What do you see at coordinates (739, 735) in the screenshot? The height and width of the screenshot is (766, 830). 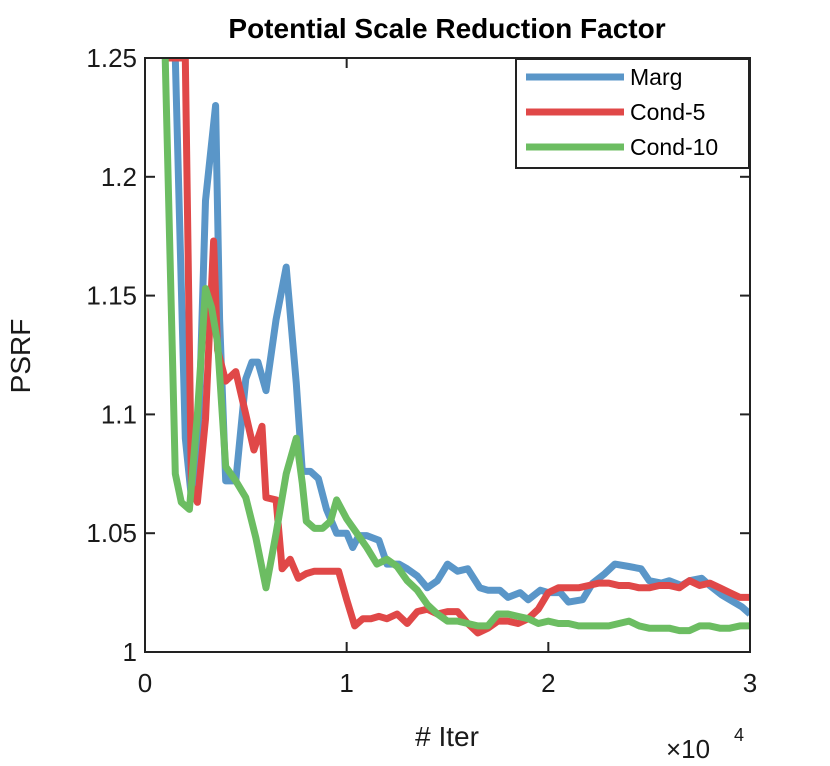 I see `x-multiplier-exponent: 4` at bounding box center [739, 735].